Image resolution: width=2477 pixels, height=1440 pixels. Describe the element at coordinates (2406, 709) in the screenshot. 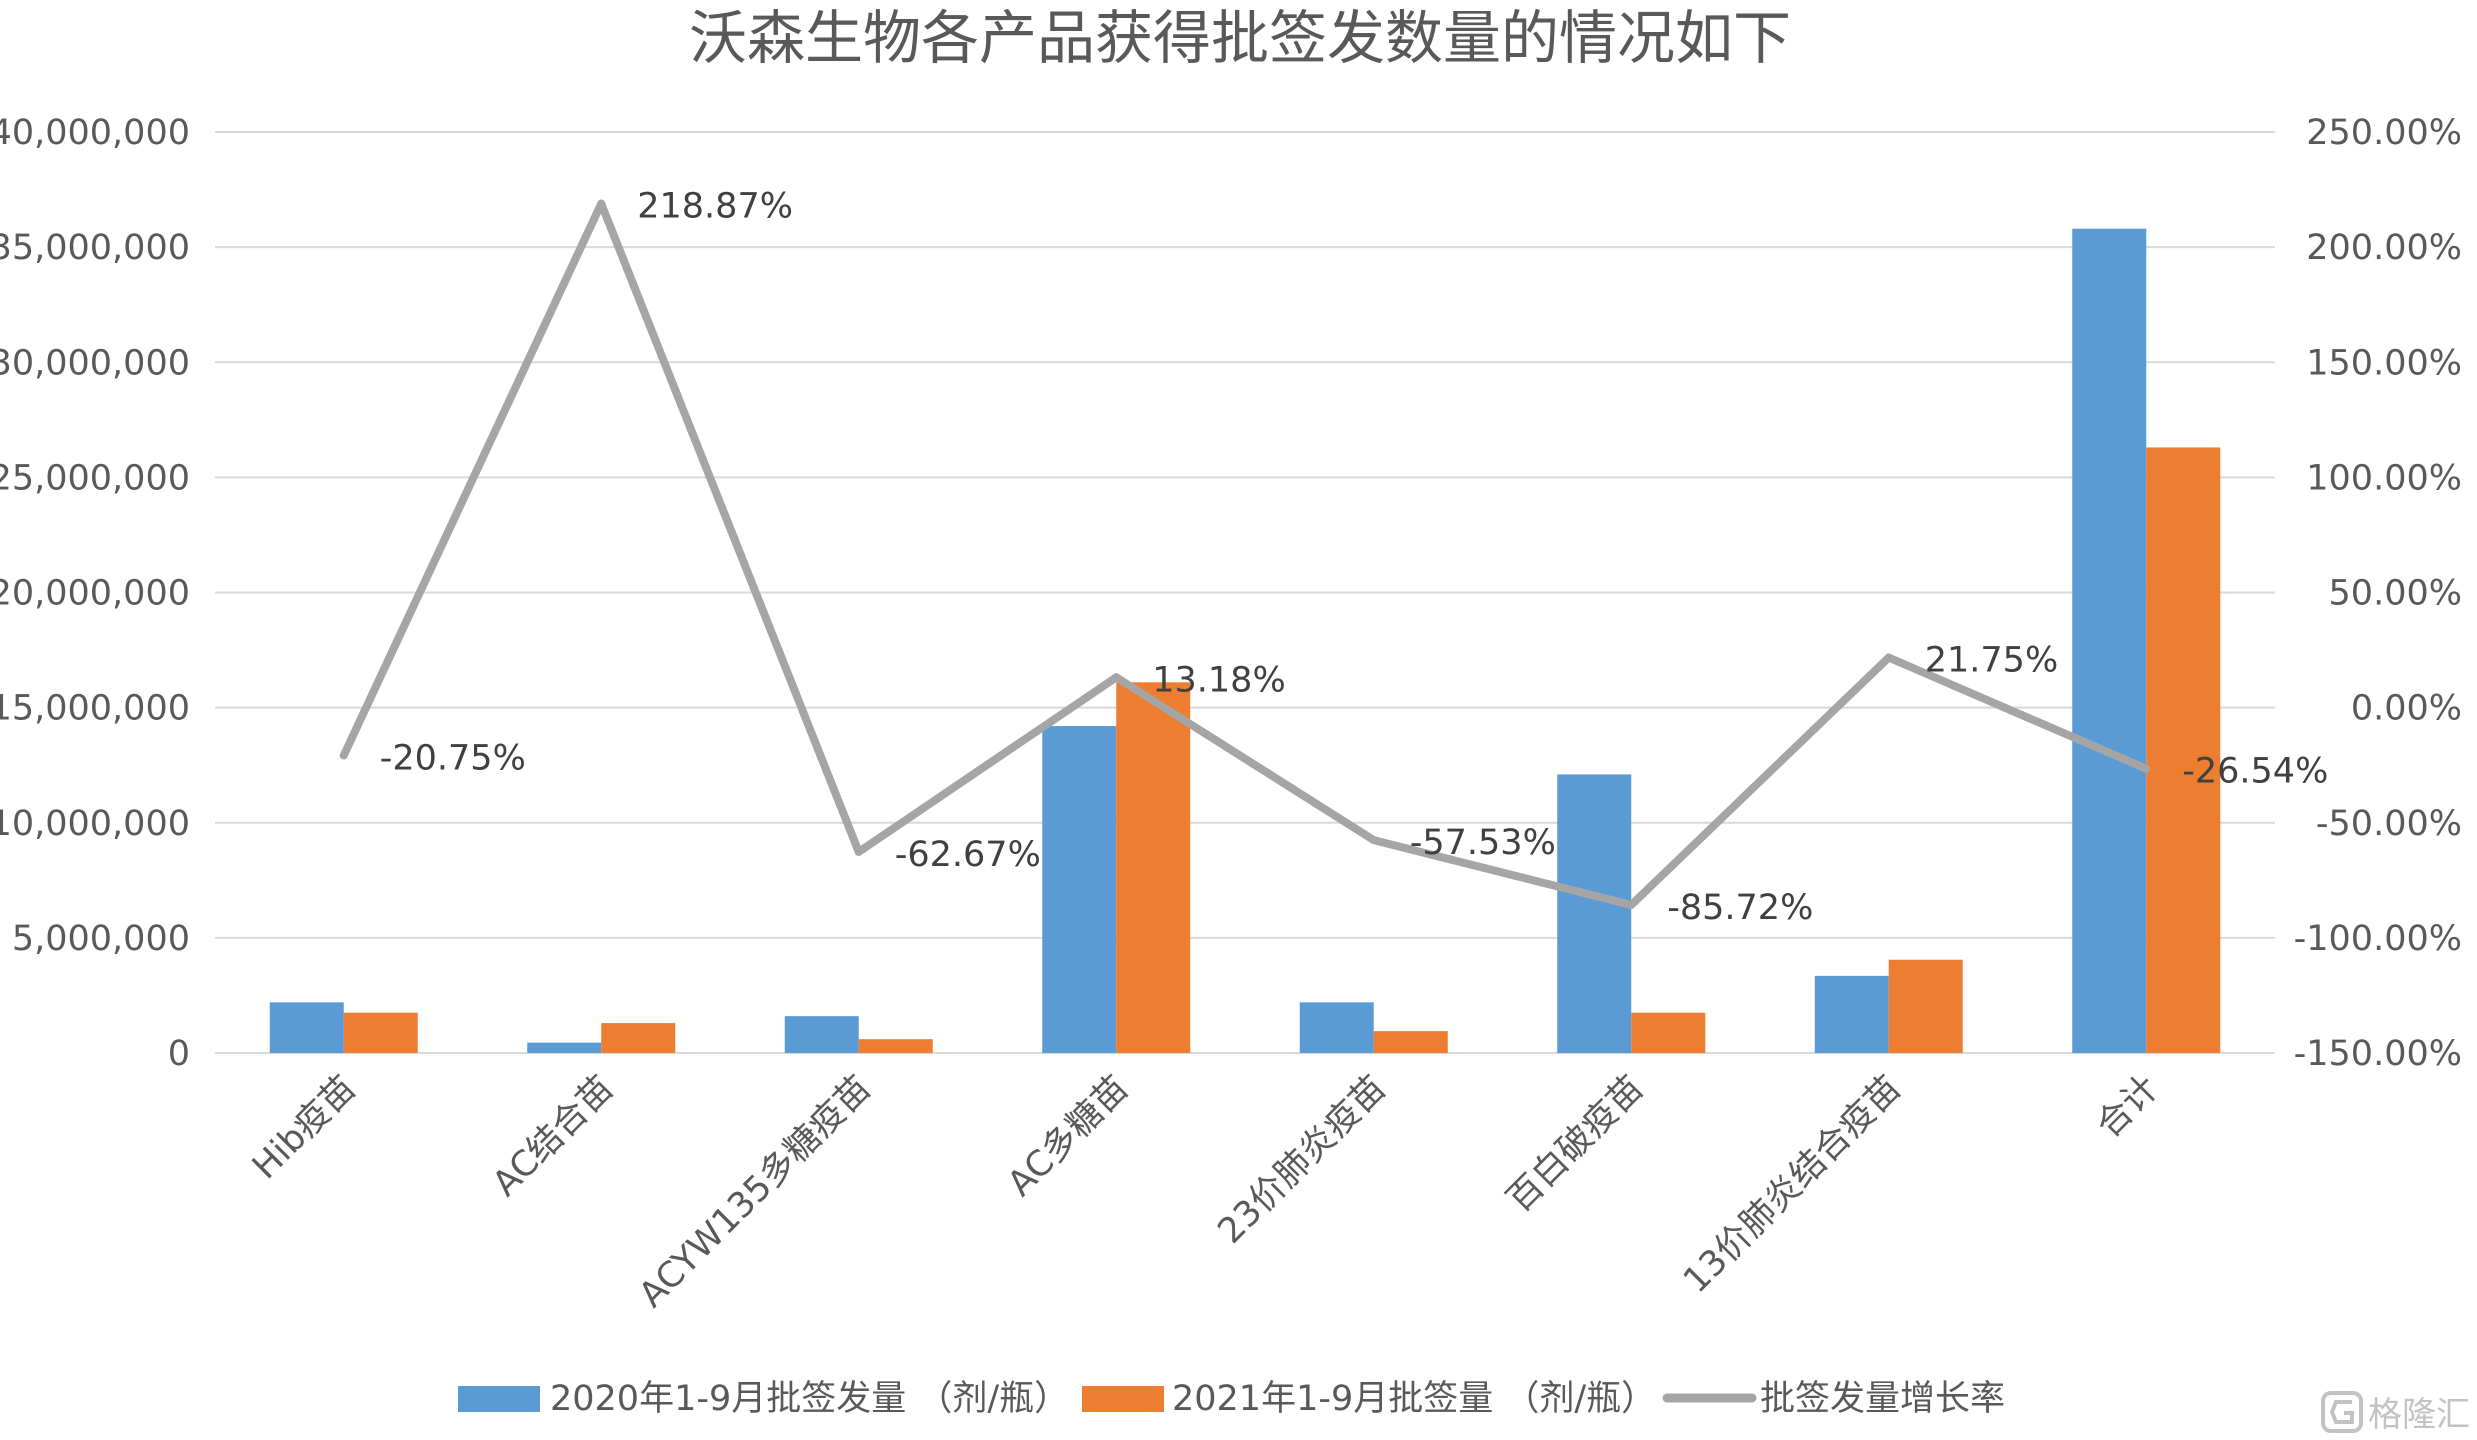

I see `right-tick-label: 0.00%` at that location.